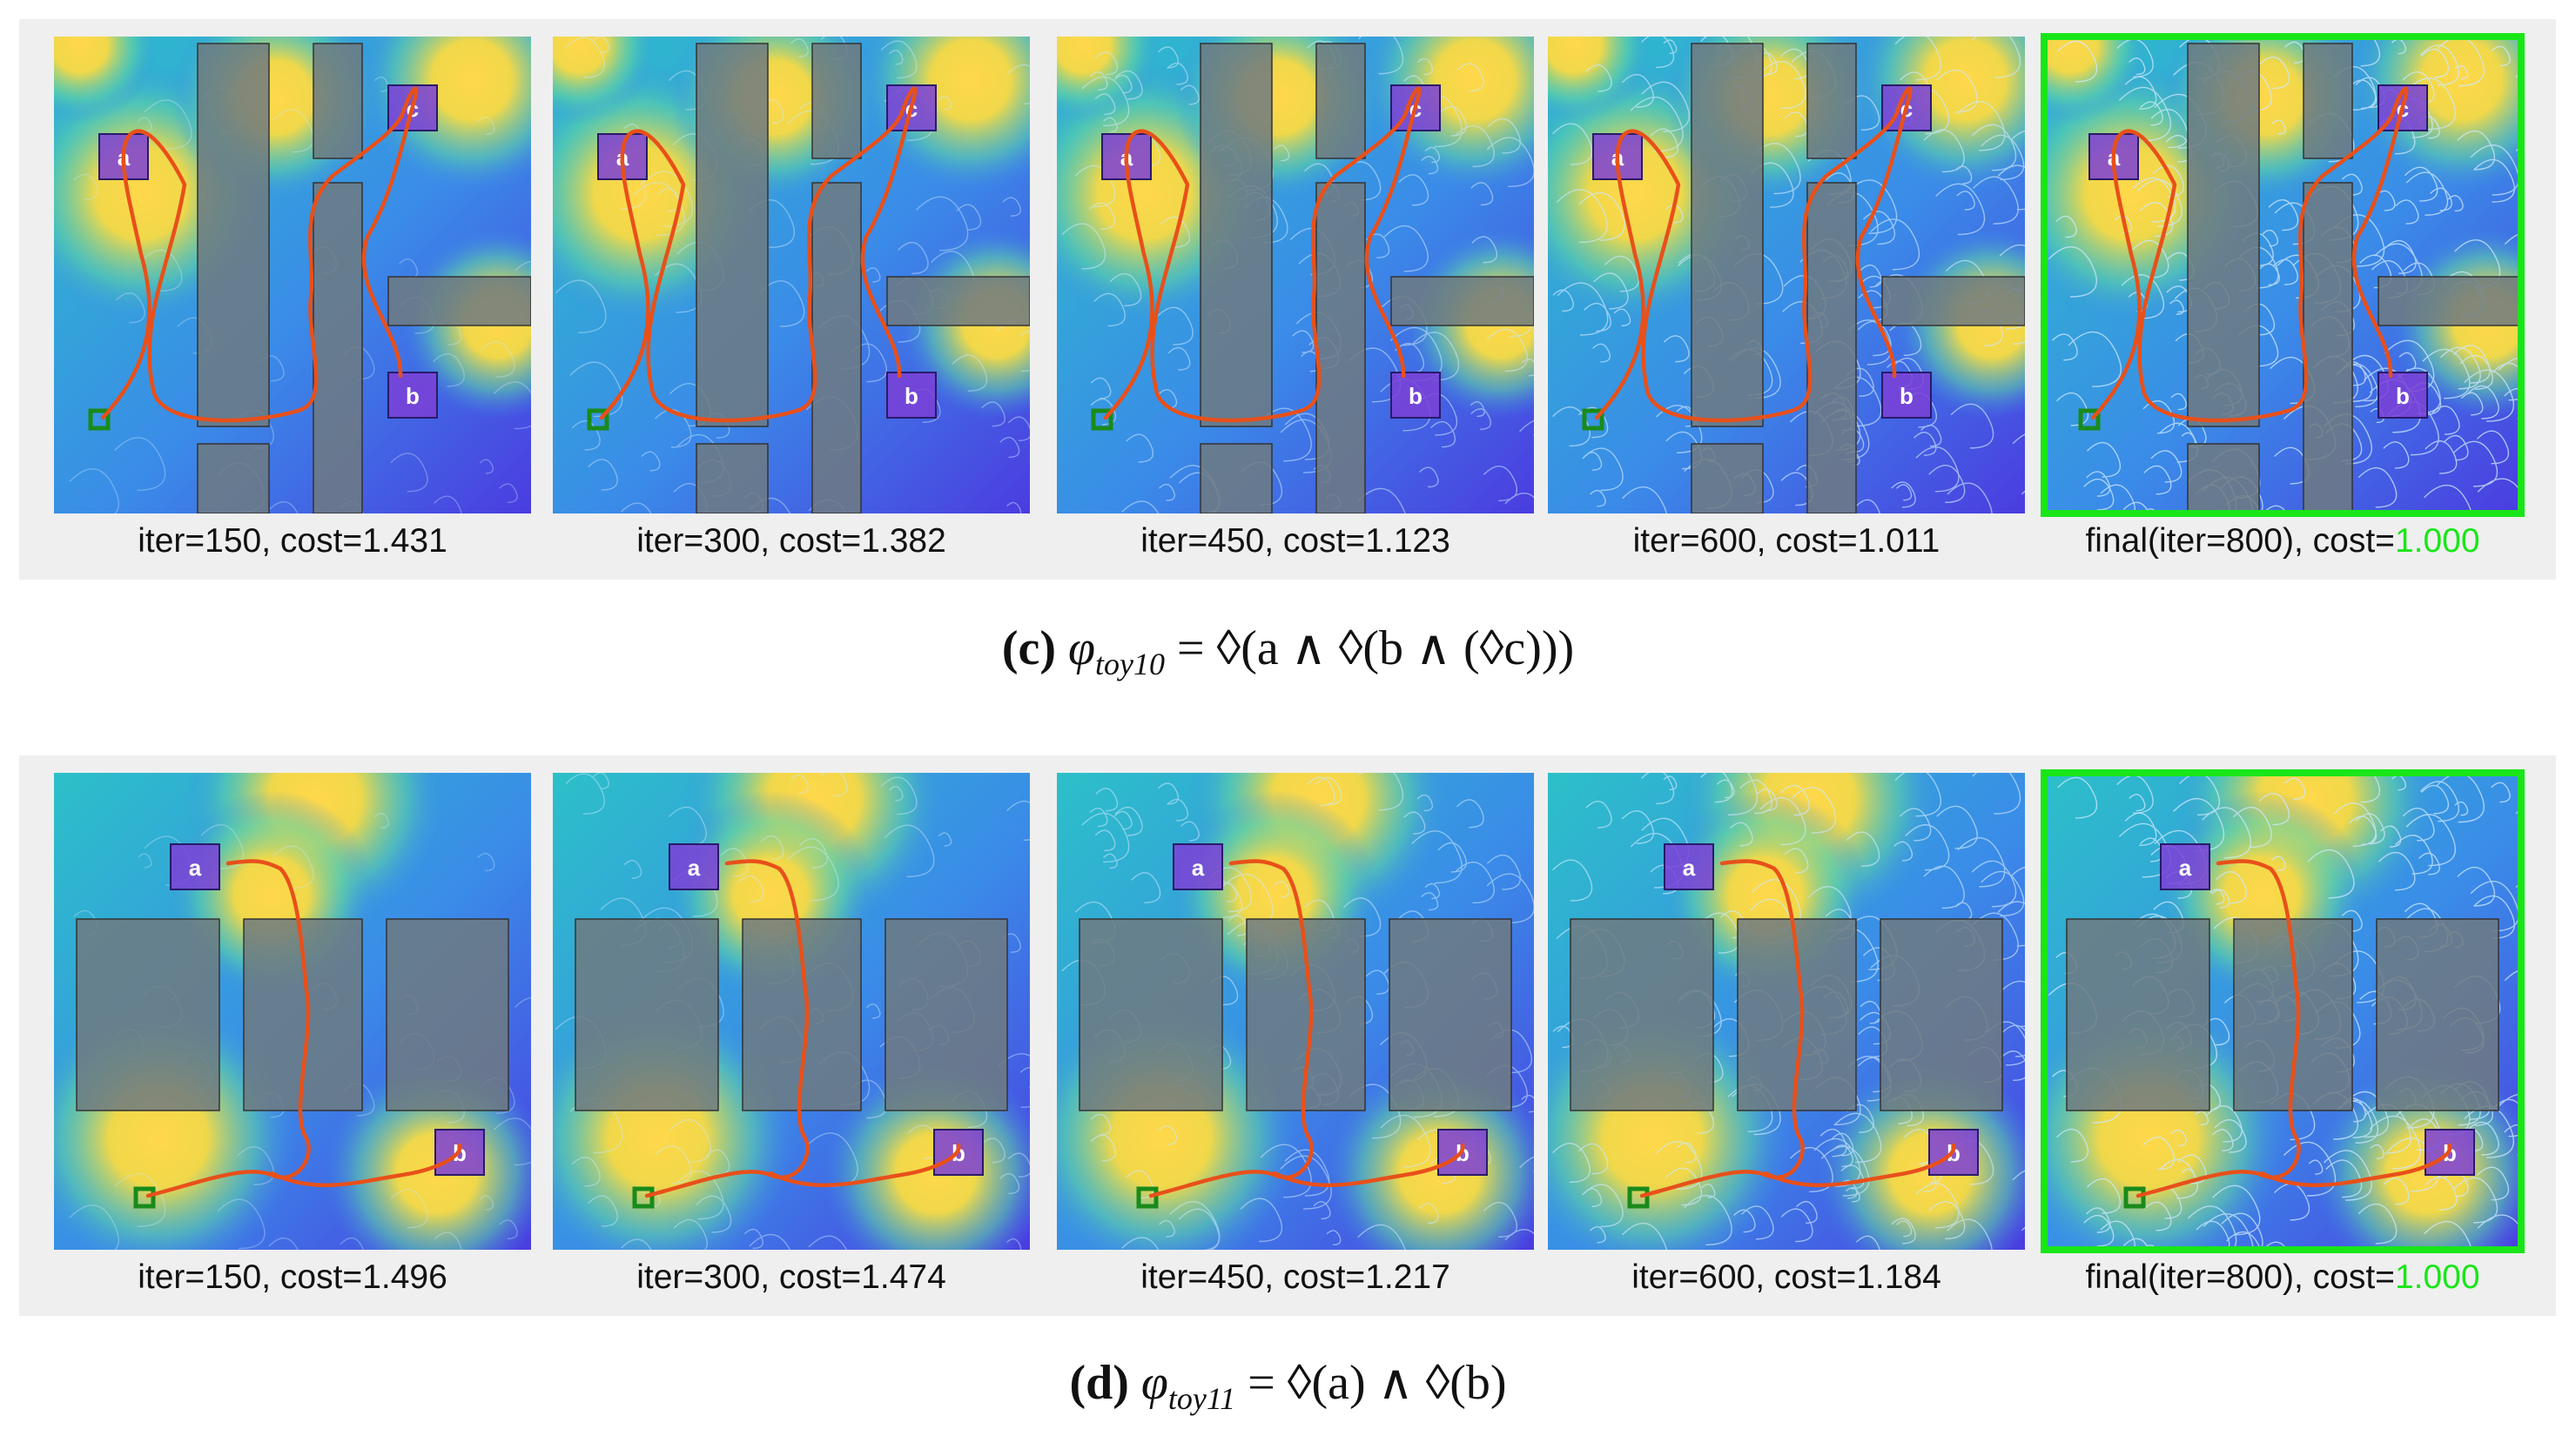 The height and width of the screenshot is (1436, 2576). What do you see at coordinates (791, 541) in the screenshot?
I see `figure-c-label-2: iter=300, cost=1.382` at bounding box center [791, 541].